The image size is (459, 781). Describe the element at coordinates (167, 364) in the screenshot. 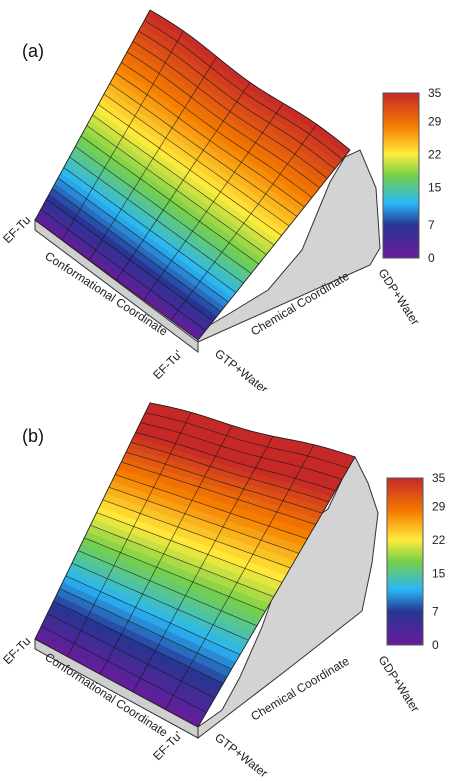

I see `x-end-label: EF-Tu'` at that location.